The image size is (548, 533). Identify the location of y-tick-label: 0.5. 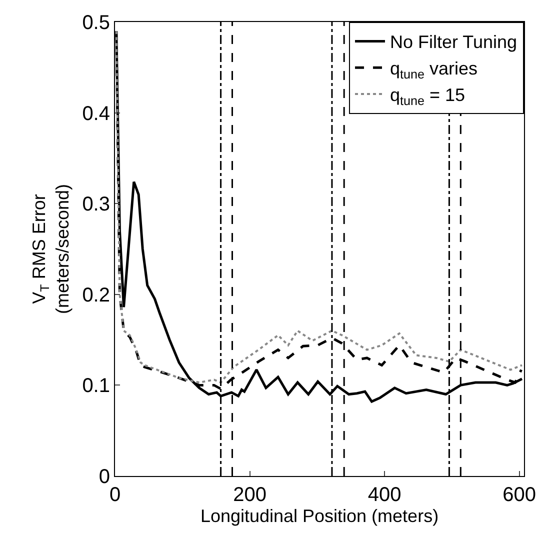
(96, 23).